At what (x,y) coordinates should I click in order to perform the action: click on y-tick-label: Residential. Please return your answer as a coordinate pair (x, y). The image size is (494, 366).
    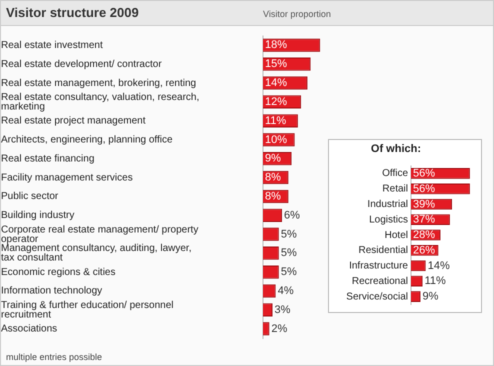
    Looking at the image, I should click on (383, 250).